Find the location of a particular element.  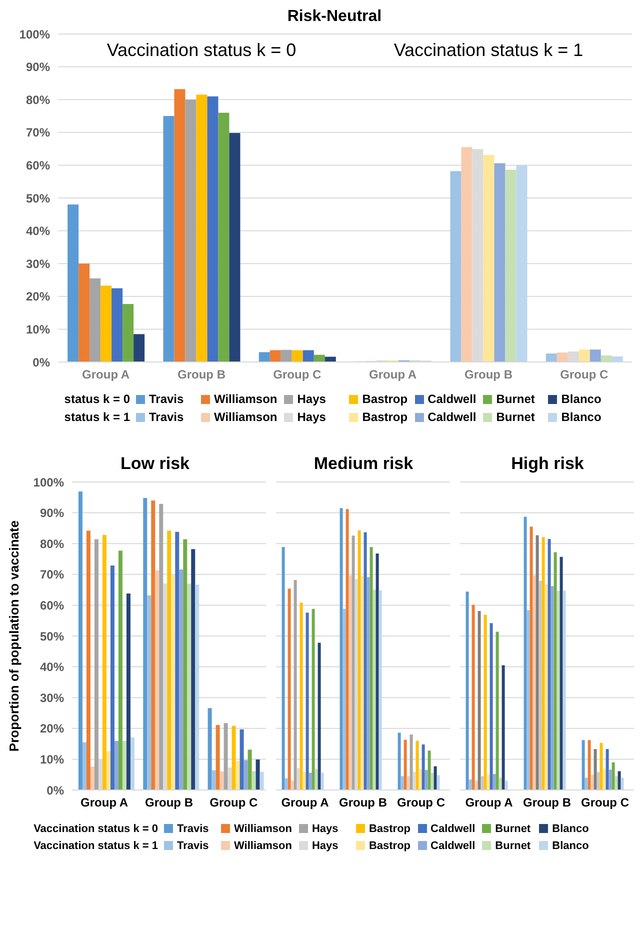

text: status k = 1 is located at coordinates (97, 417).